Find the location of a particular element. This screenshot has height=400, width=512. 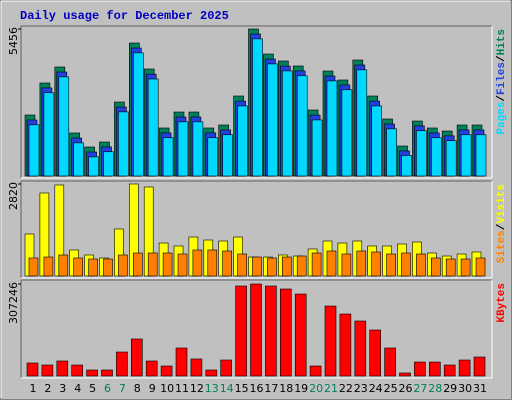

x-tick-label: 28 is located at coordinates (435, 388).